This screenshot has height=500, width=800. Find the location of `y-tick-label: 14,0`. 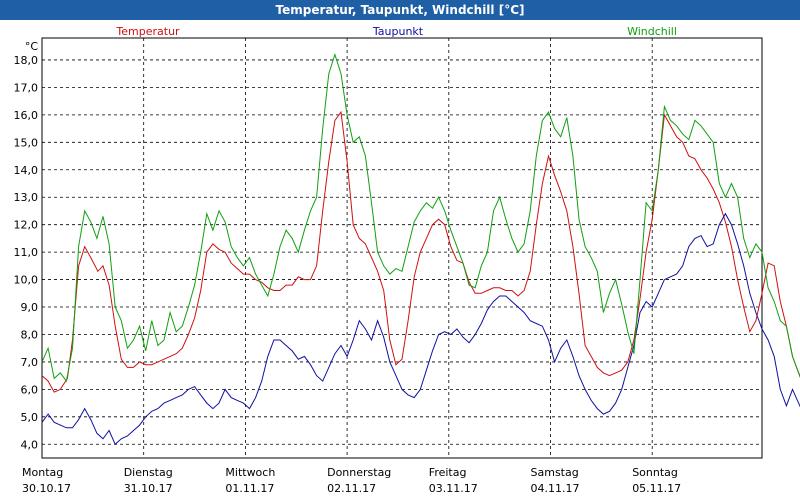

y-tick-label: 14,0 is located at coordinates (26, 170).